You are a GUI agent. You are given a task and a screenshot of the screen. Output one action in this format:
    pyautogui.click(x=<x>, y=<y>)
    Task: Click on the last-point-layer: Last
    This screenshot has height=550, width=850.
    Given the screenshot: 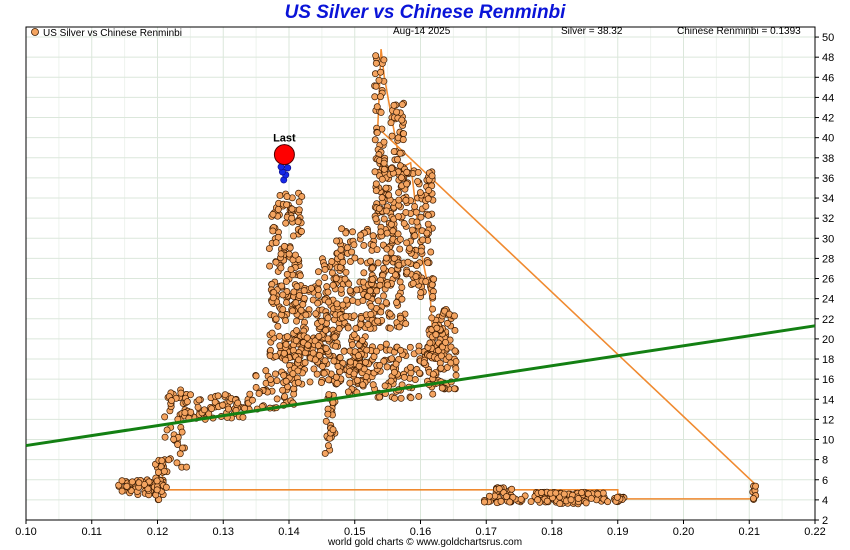 What is the action you would take?
    pyautogui.click(x=284, y=149)
    